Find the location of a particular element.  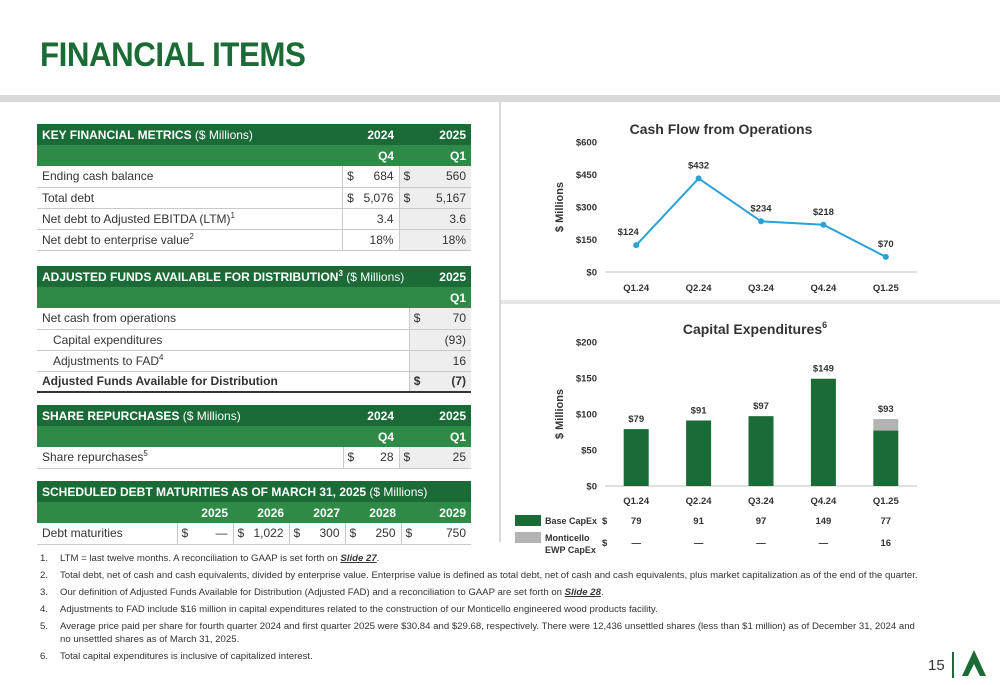

series-line is located at coordinates (761, 217).